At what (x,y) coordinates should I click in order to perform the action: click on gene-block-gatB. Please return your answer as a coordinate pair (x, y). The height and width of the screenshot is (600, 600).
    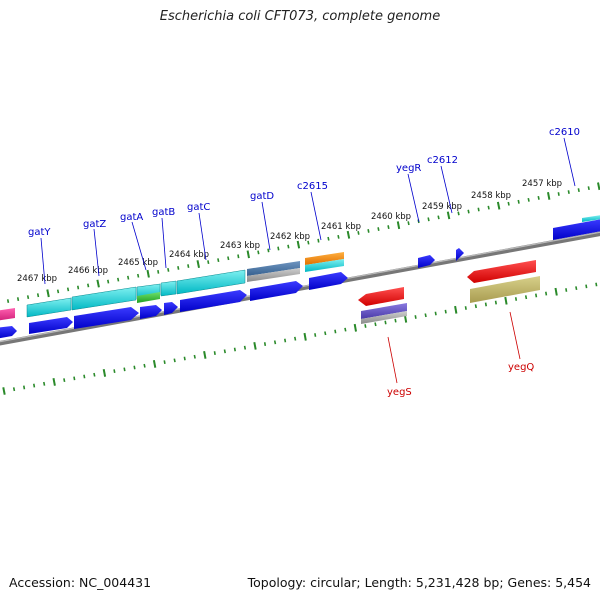
    Looking at the image, I should click on (168, 288).